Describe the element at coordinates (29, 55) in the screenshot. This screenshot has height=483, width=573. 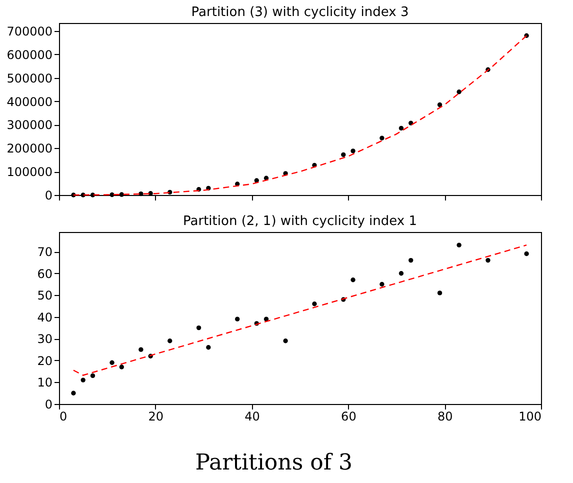
I see `y-tick-label: 600000` at that location.